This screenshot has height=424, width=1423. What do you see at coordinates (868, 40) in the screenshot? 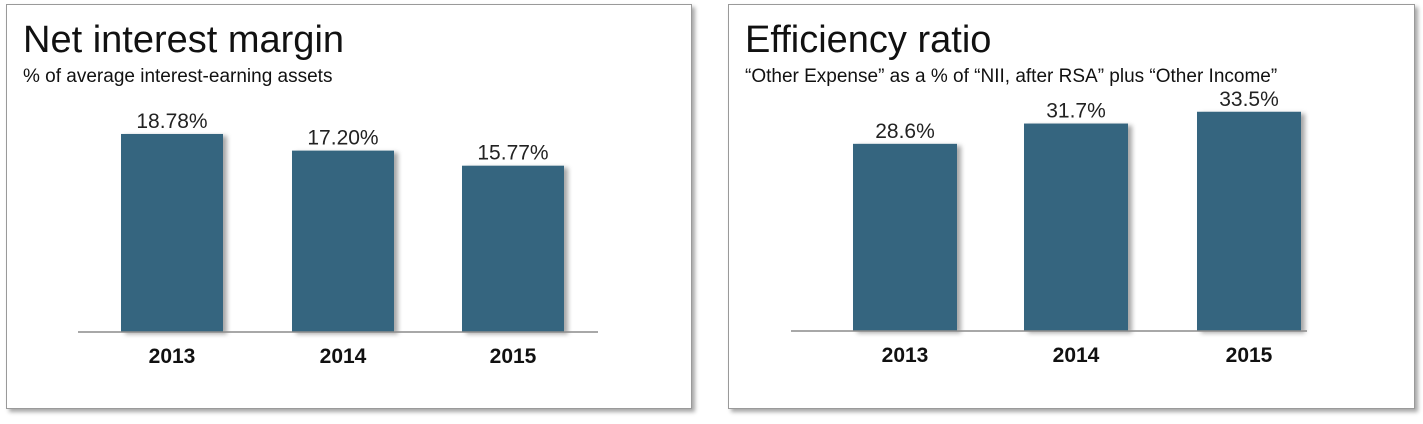
I see `chart-title: Efficiency ratio` at bounding box center [868, 40].